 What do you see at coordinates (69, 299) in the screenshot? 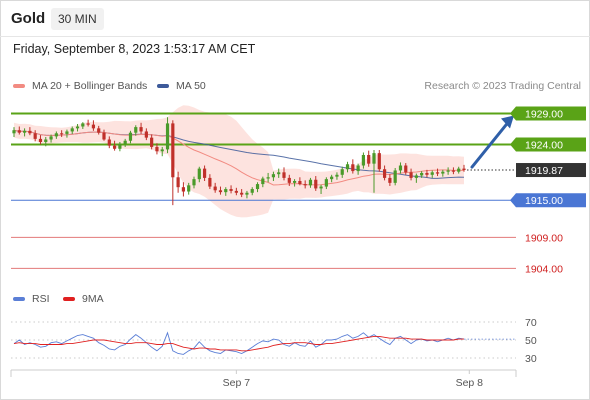
I see `legend-9ma-swatch` at bounding box center [69, 299].